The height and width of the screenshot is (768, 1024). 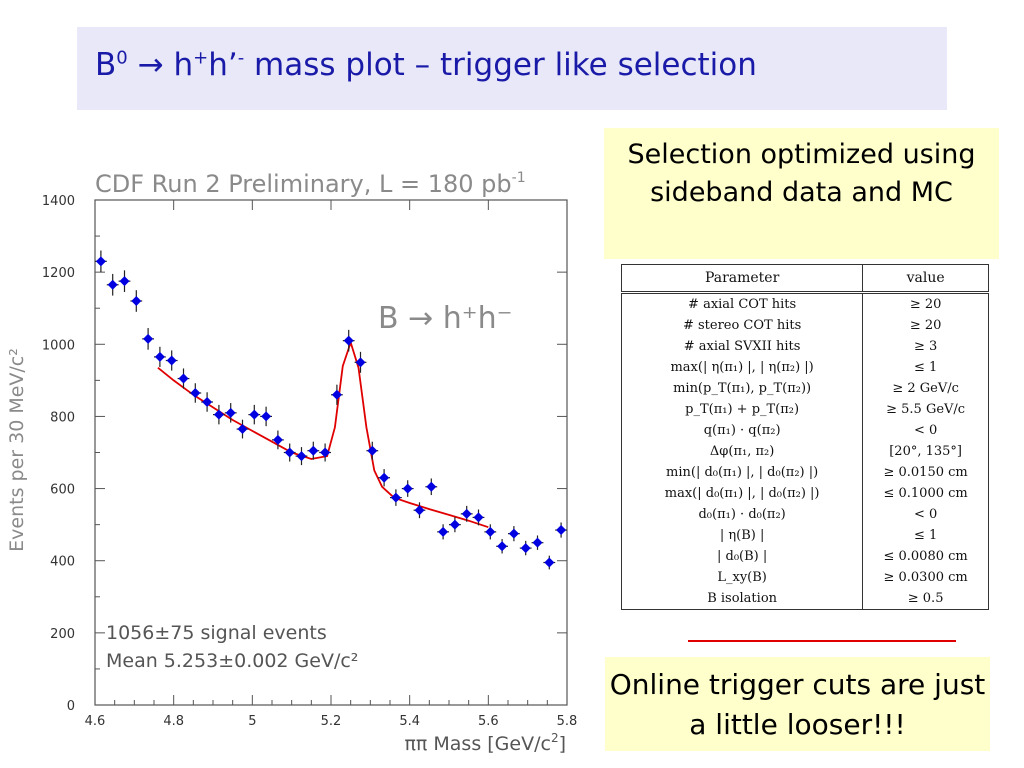 I want to click on table-header-row: Parameter value, so click(x=804, y=279).